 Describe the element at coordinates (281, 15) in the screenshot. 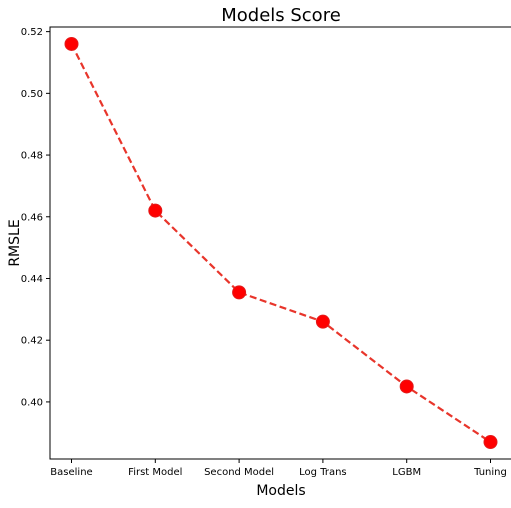

I see `chart-title: Models Score` at that location.